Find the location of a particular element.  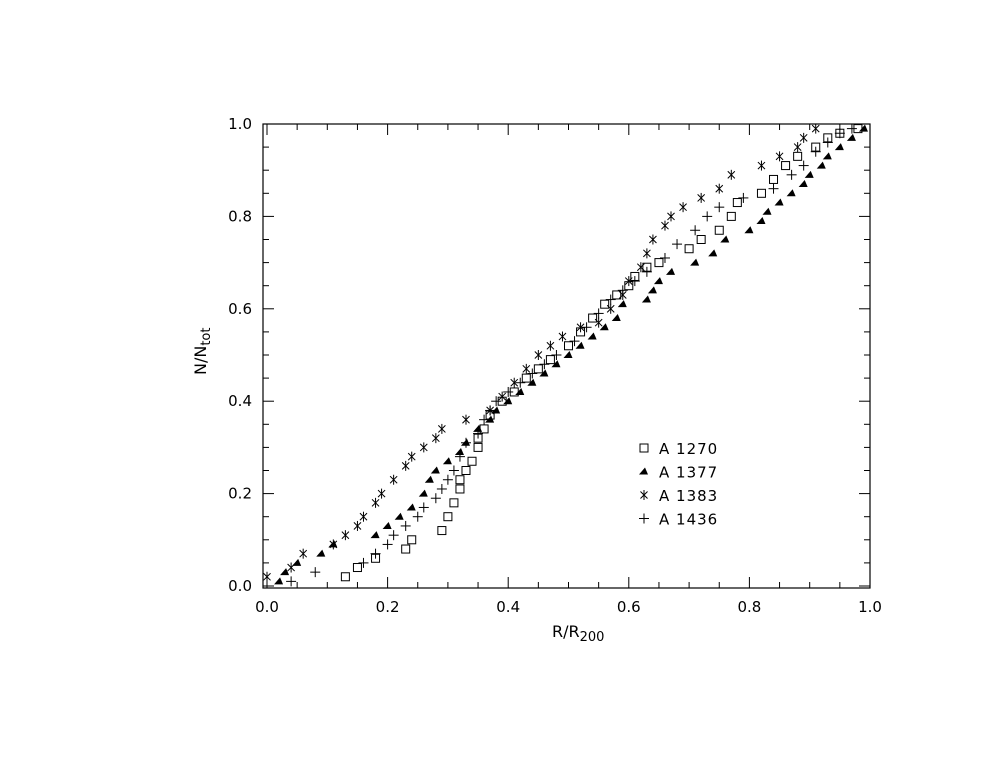

legend-label: A 1270 is located at coordinates (688, 449).